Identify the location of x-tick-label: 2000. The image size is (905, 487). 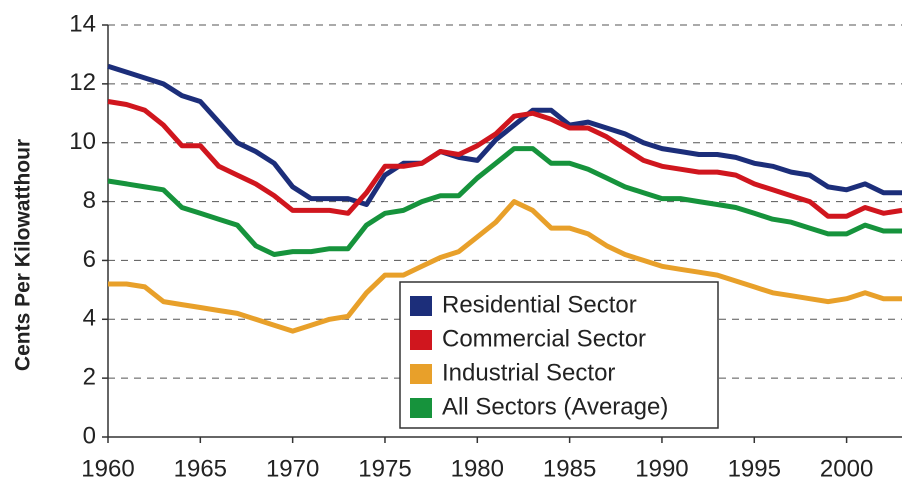
(846, 468).